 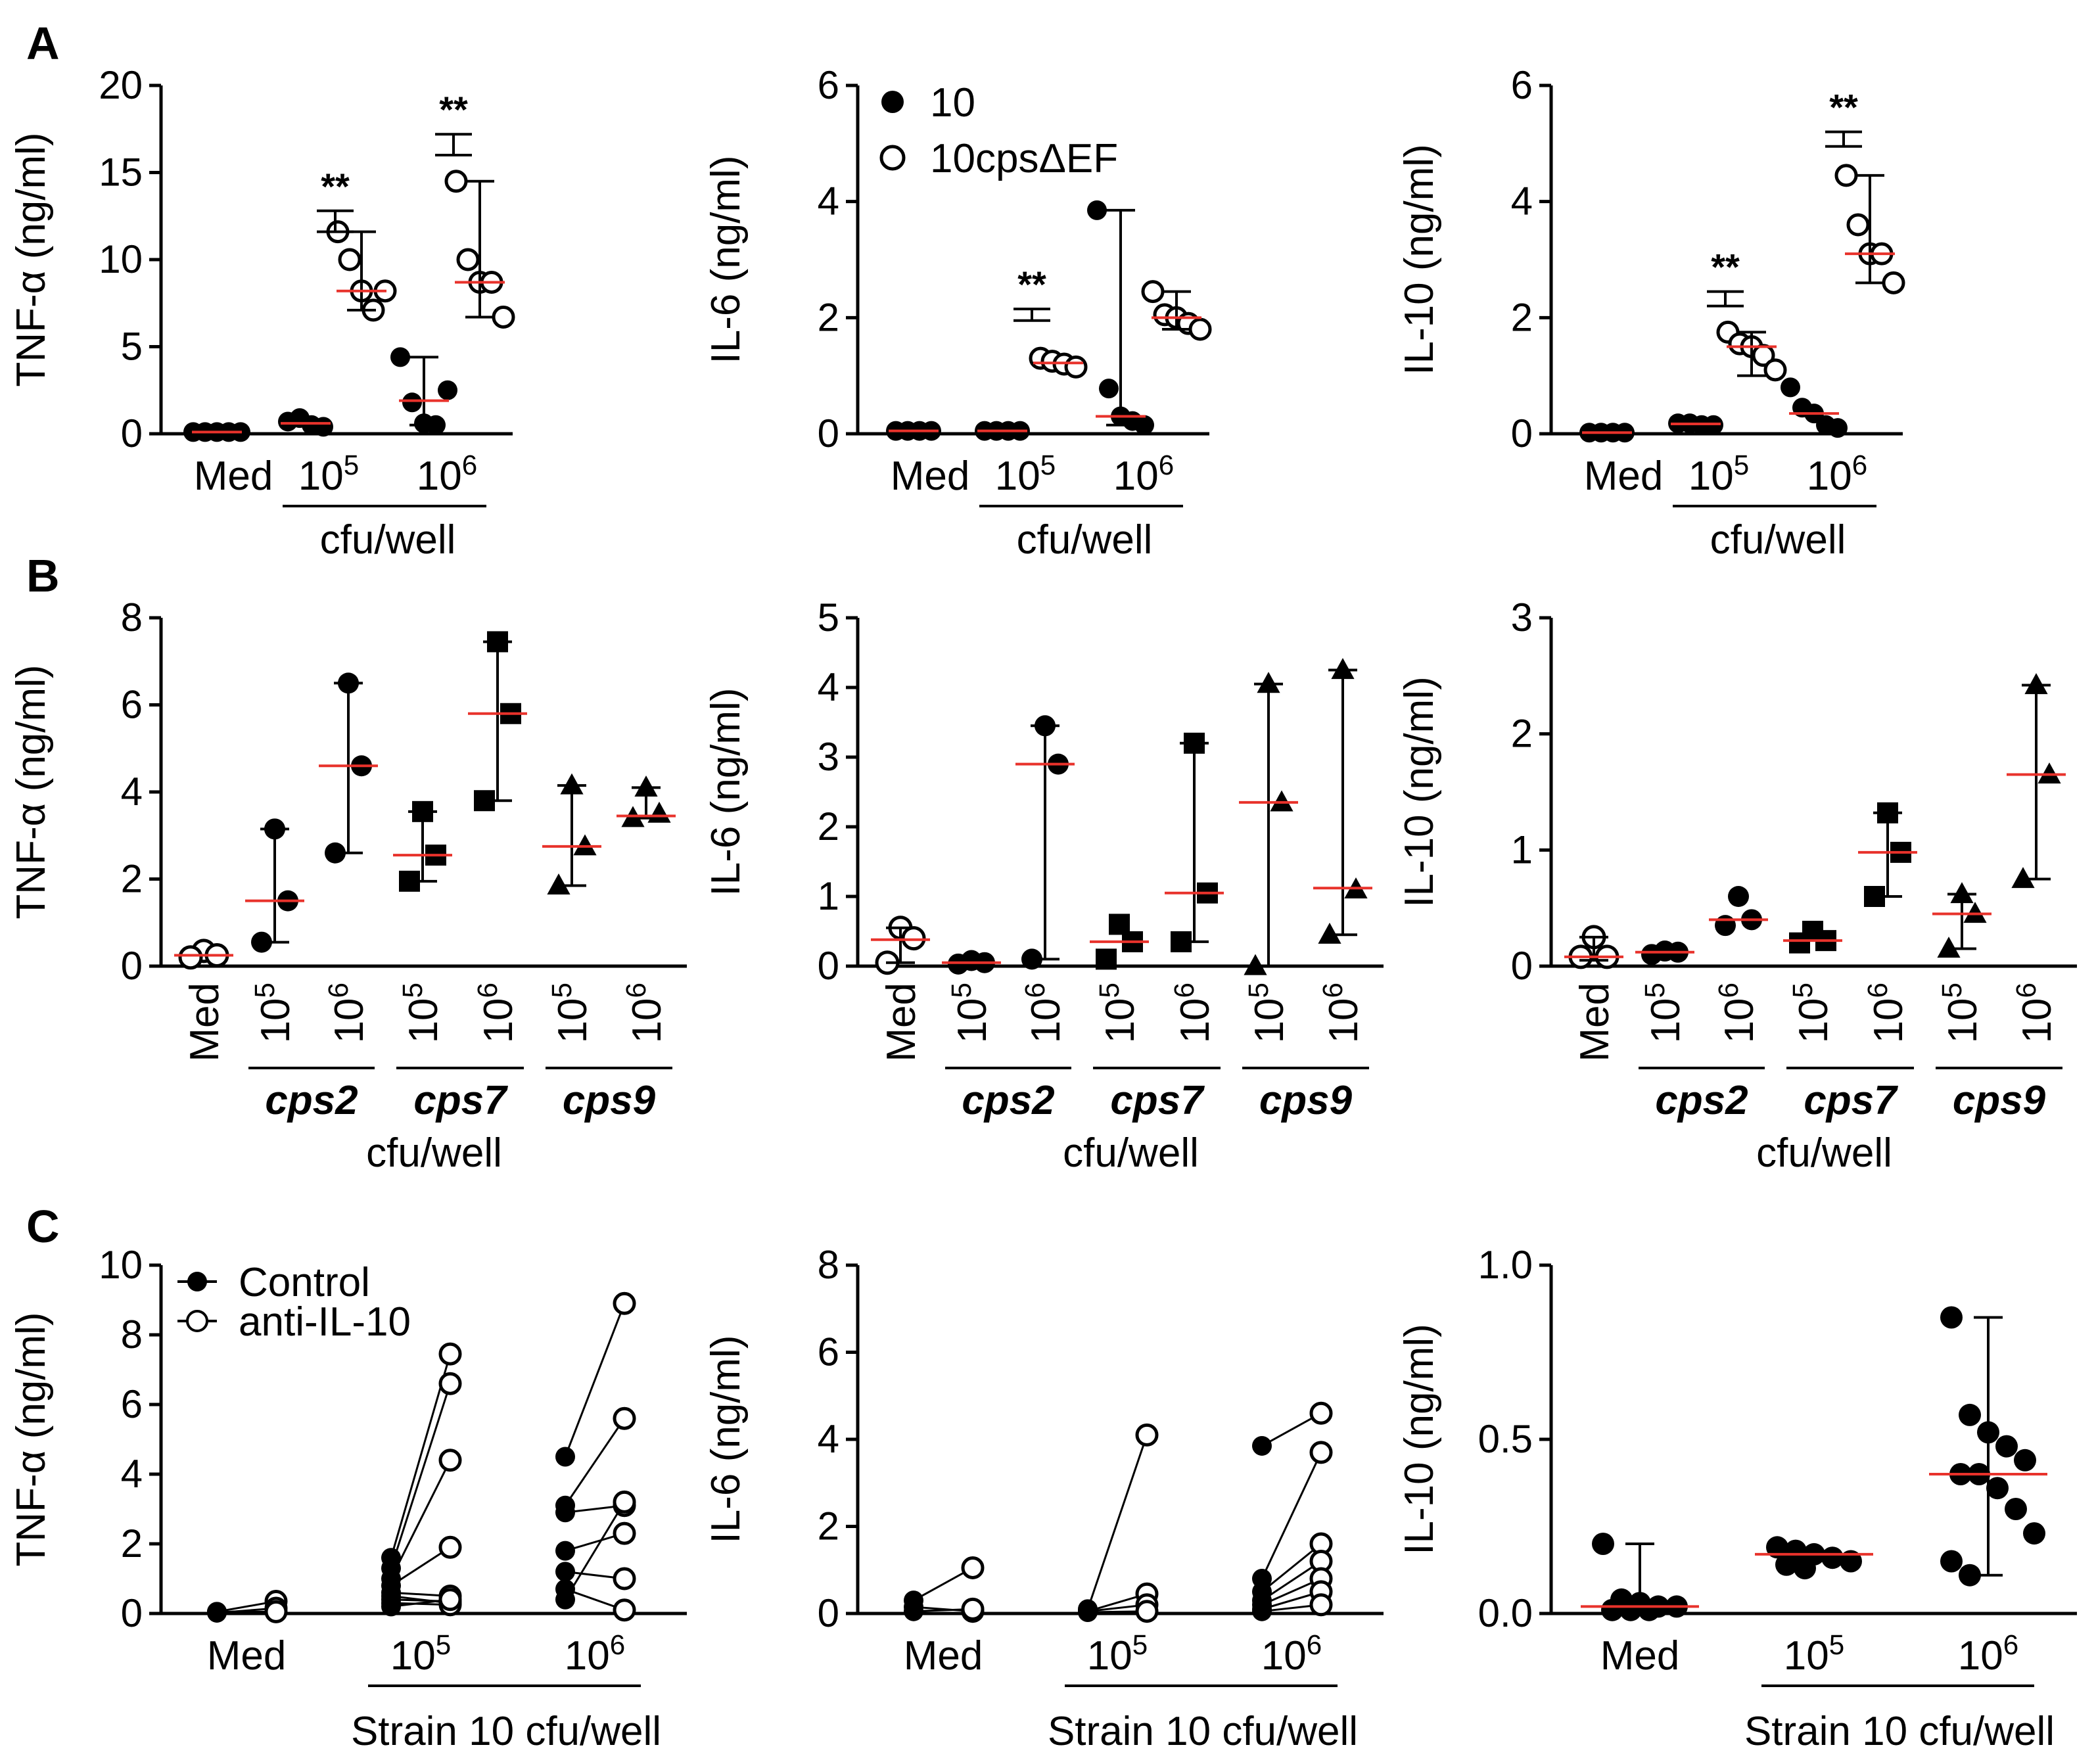 I want to click on legend-a-label-10: 10, so click(x=952, y=103).